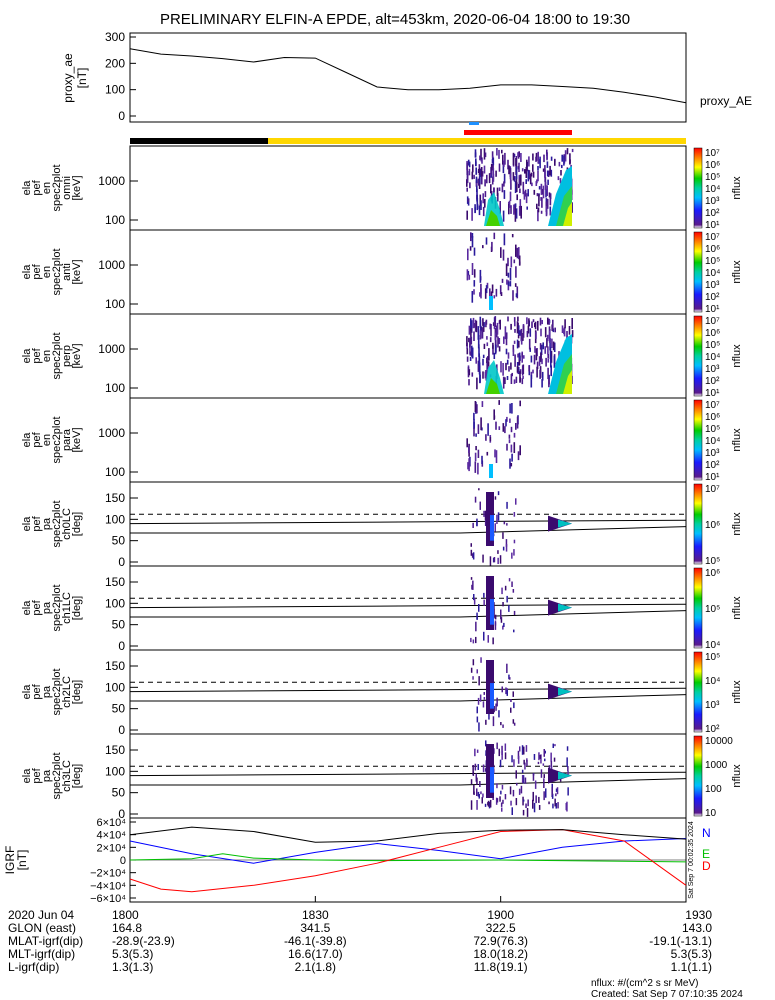 The height and width of the screenshot is (1000, 775). Describe the element at coordinates (108, 899) in the screenshot. I see `igrf-ytick-label: −6×10⁴` at that location.